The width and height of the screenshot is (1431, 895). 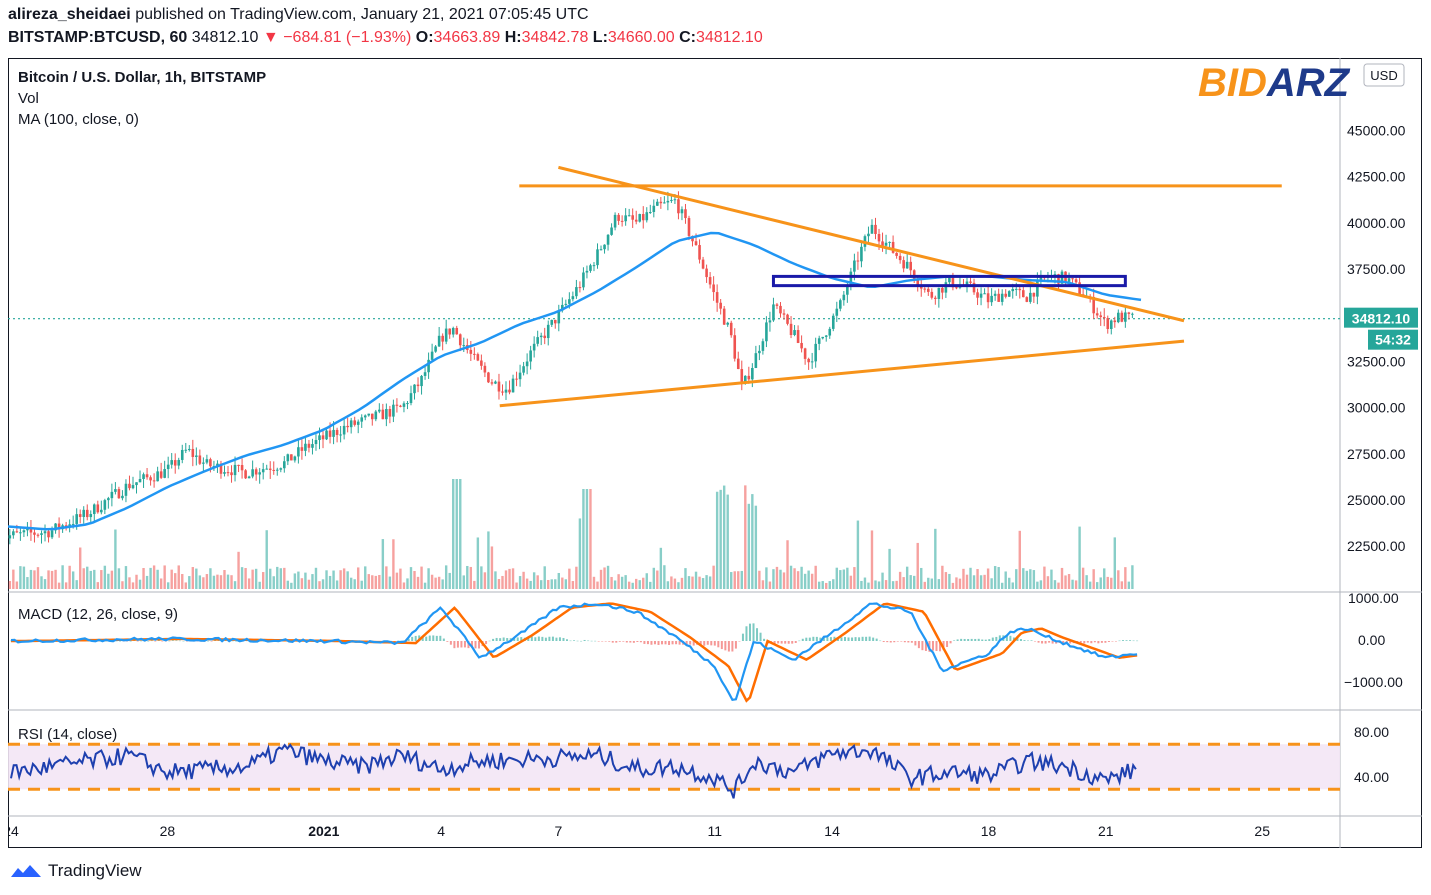 What do you see at coordinates (949, 281) in the screenshot?
I see `resistance-box` at bounding box center [949, 281].